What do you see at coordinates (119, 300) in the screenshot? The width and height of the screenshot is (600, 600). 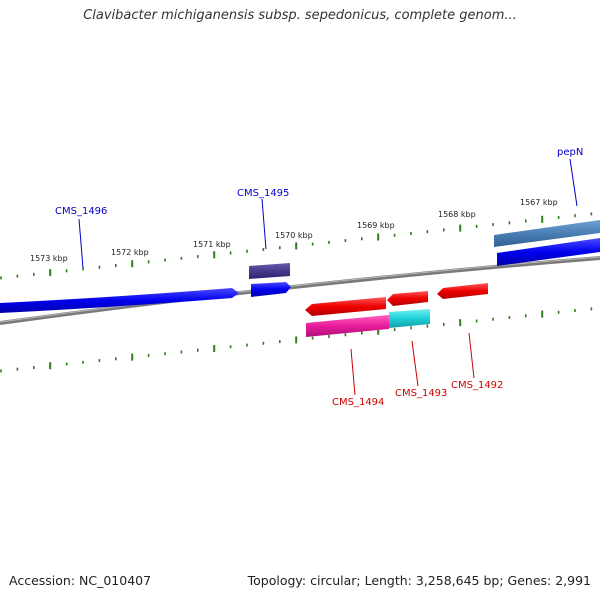 I see `gene-cms1496-forward` at bounding box center [119, 300].